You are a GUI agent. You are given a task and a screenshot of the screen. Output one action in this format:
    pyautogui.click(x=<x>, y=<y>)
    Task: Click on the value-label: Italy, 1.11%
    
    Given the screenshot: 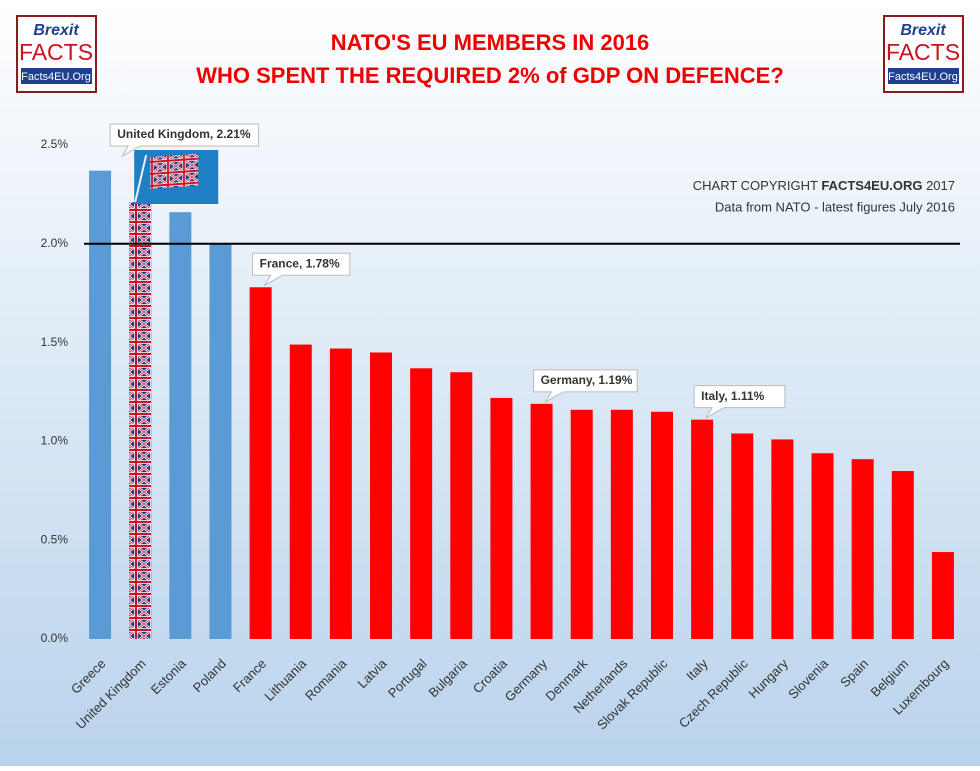 What is the action you would take?
    pyautogui.click(x=732, y=396)
    